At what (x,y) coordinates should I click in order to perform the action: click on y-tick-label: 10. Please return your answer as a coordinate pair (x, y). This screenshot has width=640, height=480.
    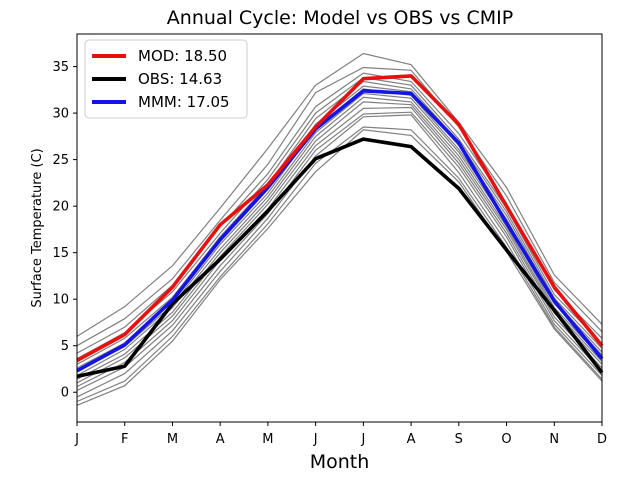
    Looking at the image, I should click on (60, 300).